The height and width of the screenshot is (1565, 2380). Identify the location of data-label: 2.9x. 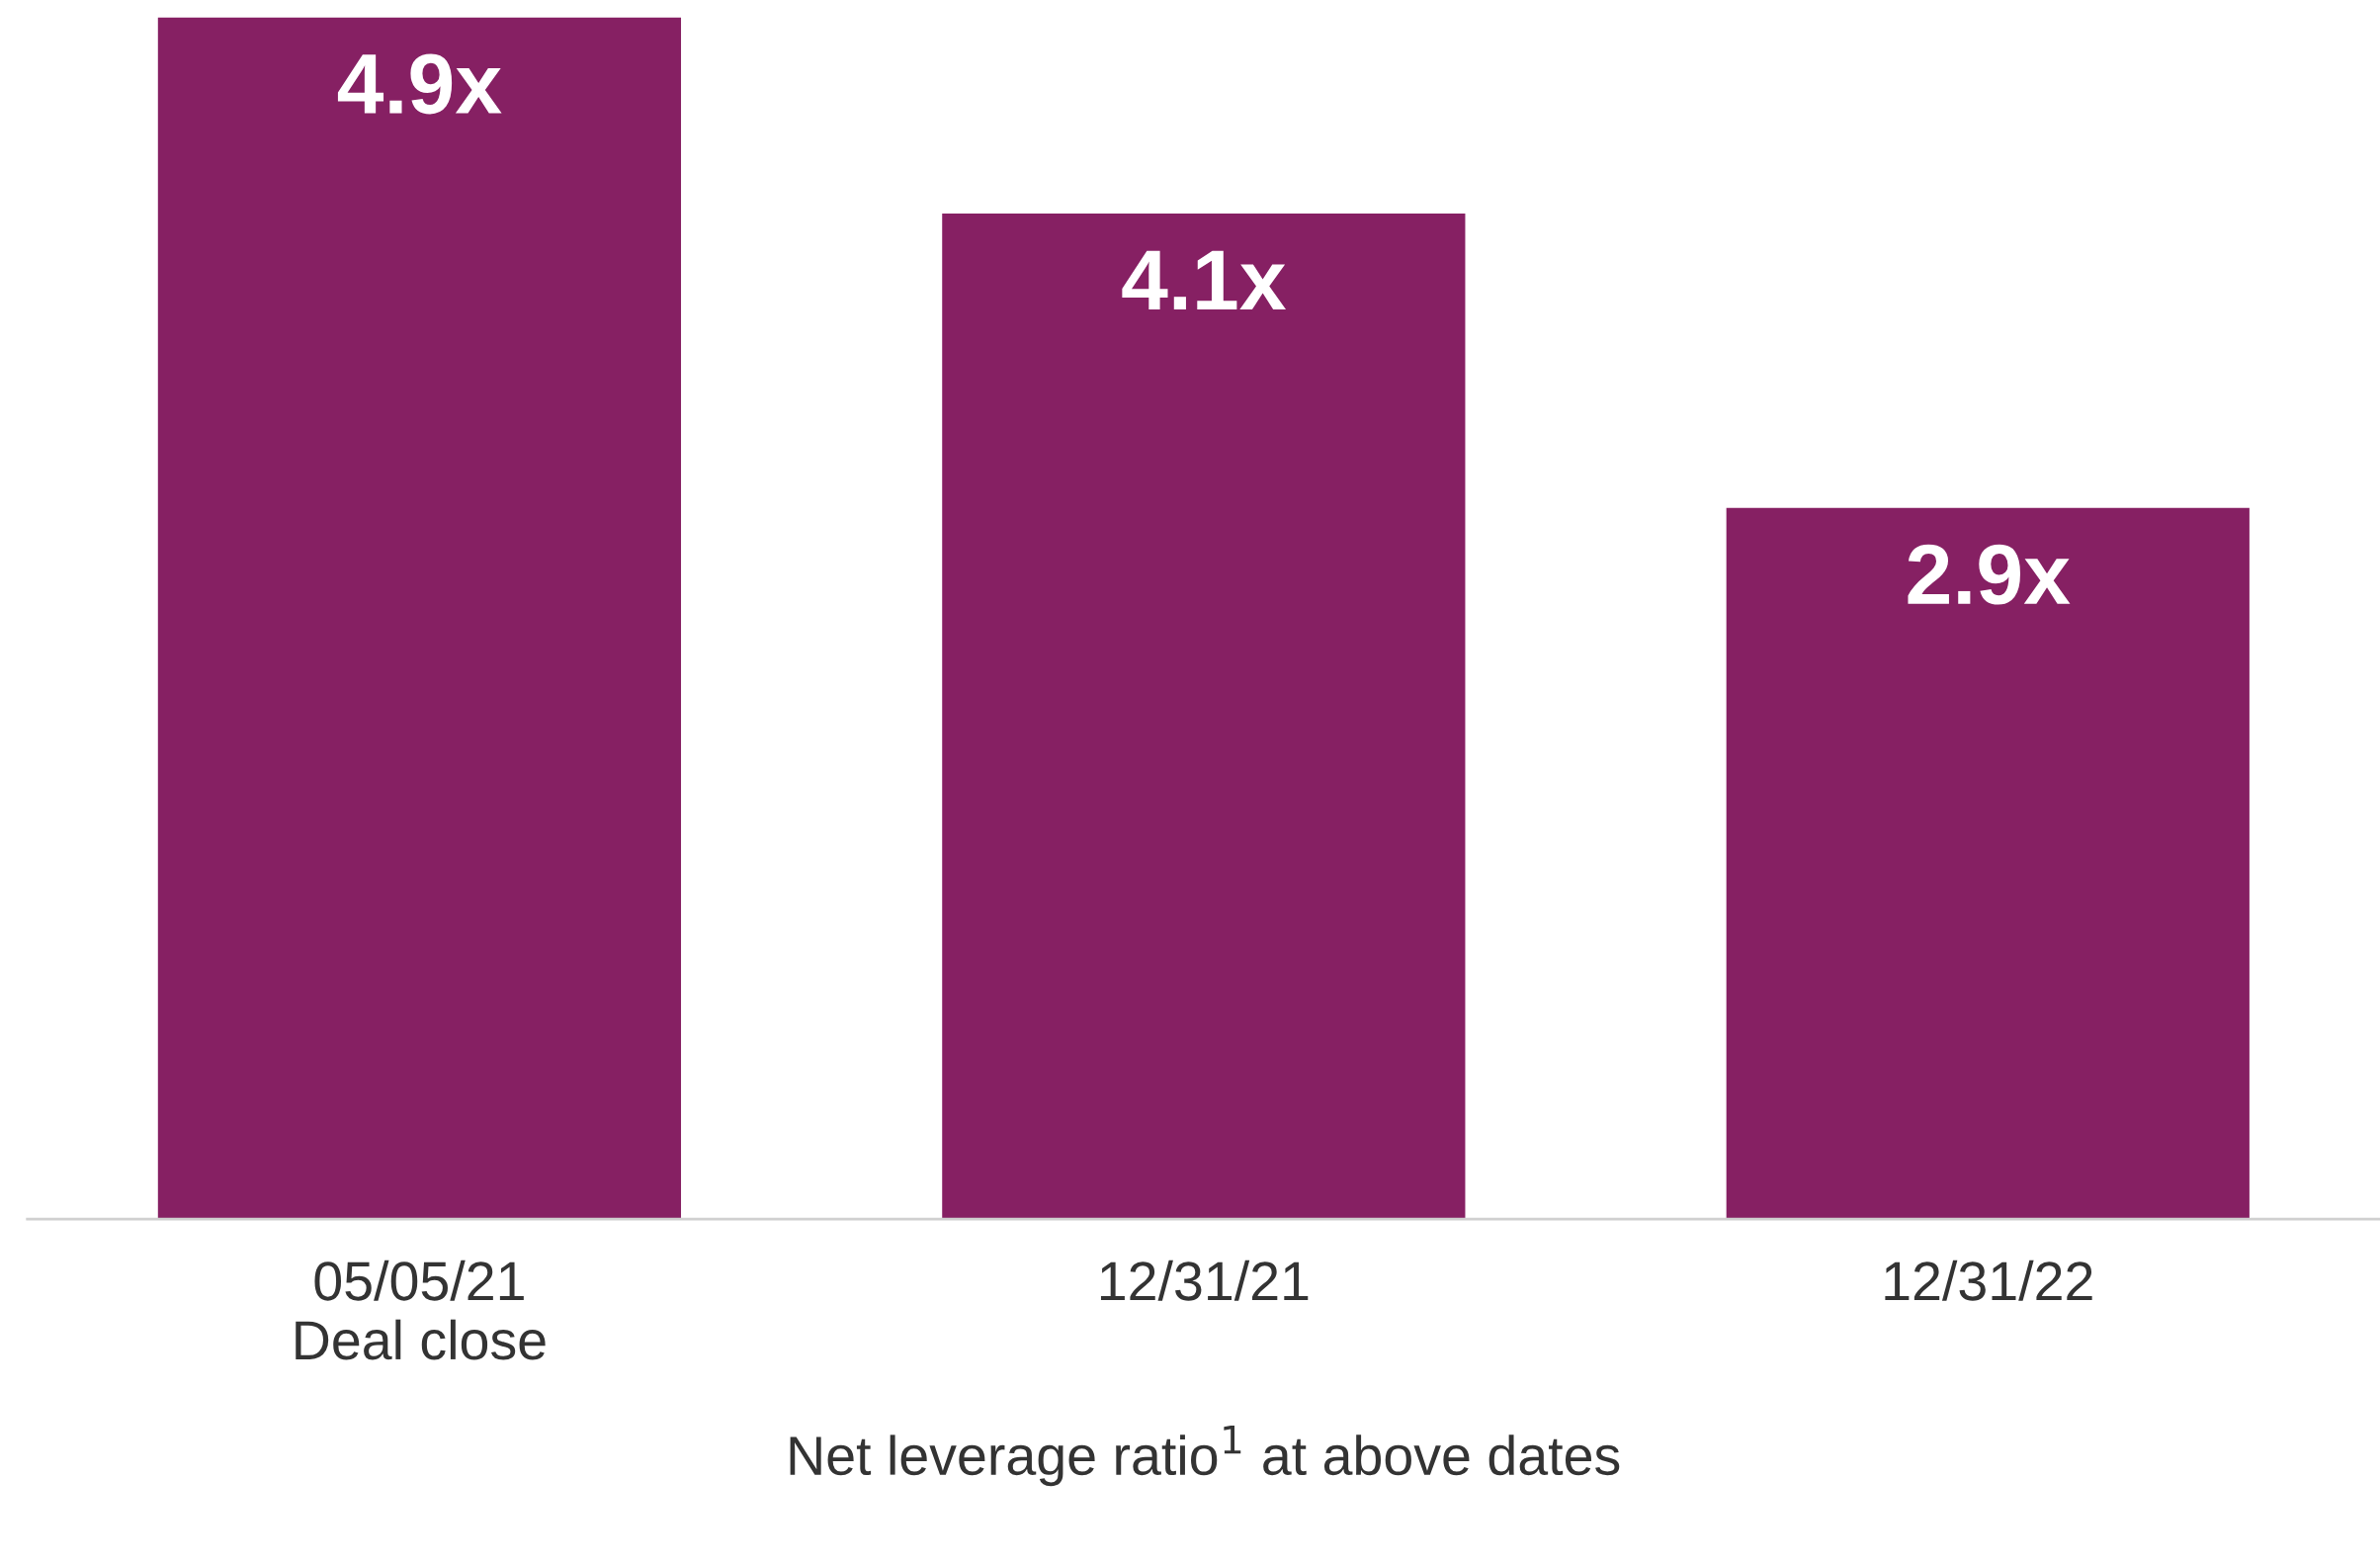
(1989, 575).